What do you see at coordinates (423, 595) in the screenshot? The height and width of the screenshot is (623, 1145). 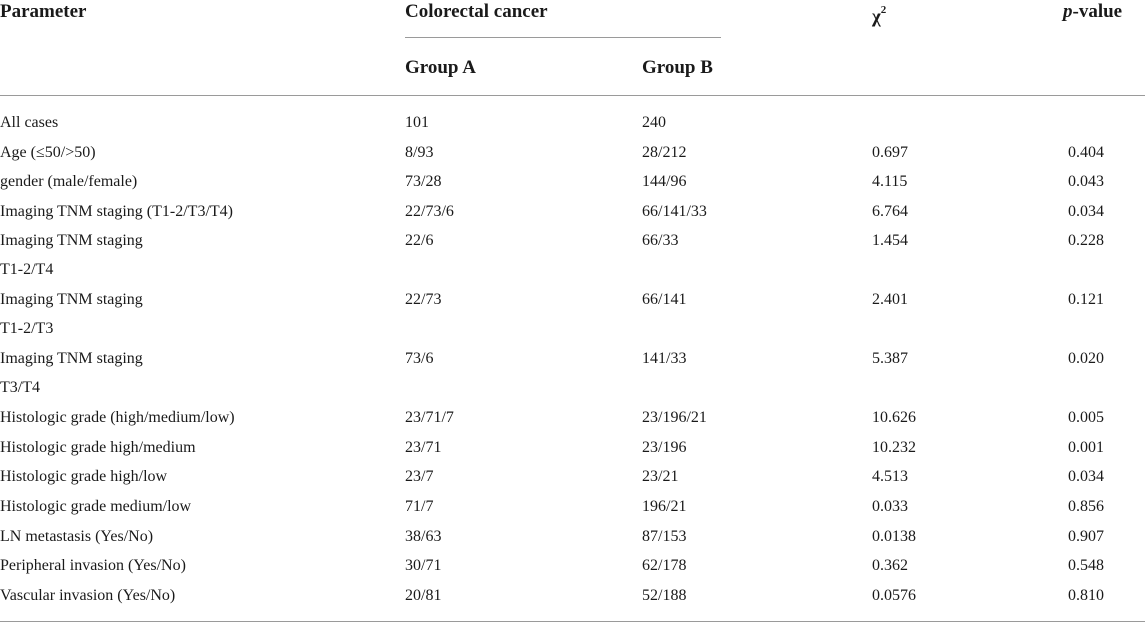 I see `cell-group-a: 20/81` at bounding box center [423, 595].